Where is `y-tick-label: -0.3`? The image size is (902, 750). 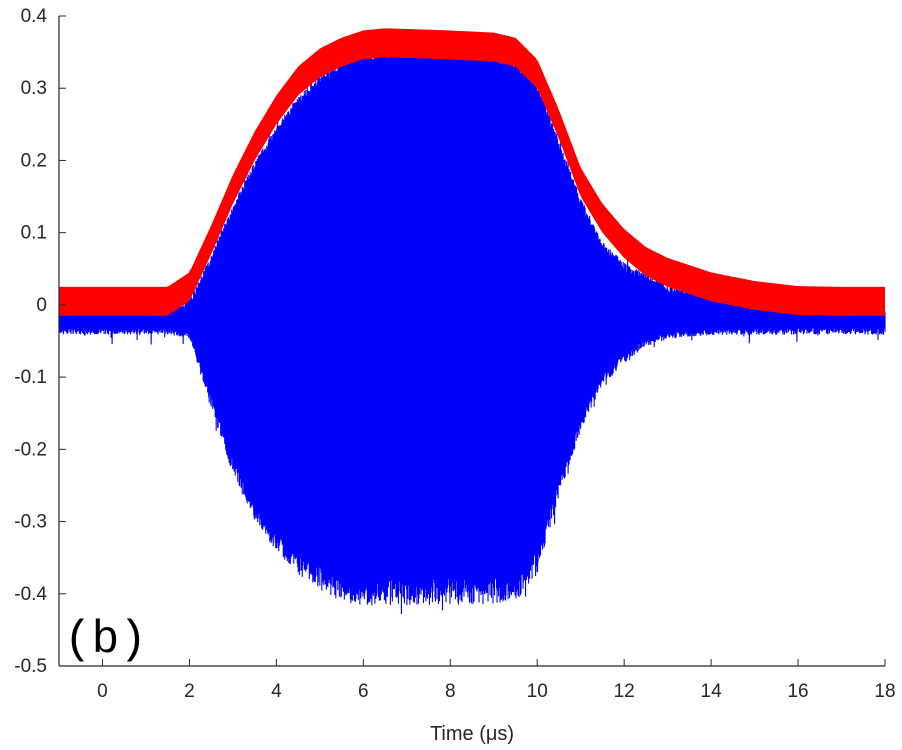
y-tick-label: -0.3 is located at coordinates (30, 522).